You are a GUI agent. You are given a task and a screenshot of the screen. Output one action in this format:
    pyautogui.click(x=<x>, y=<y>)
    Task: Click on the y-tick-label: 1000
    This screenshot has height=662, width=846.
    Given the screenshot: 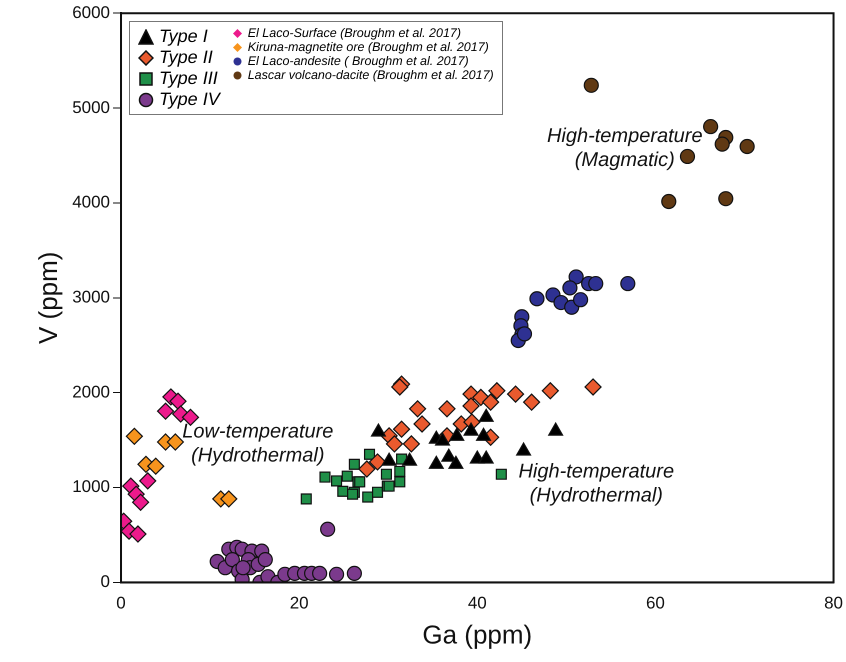 What is the action you would take?
    pyautogui.click(x=91, y=486)
    